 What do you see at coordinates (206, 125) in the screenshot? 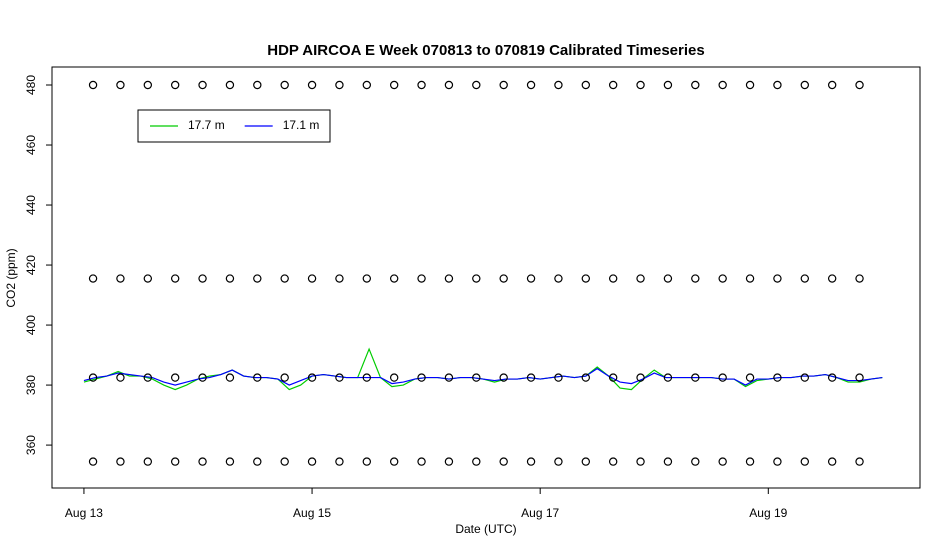
I see `legend-label: 17.7 m` at bounding box center [206, 125].